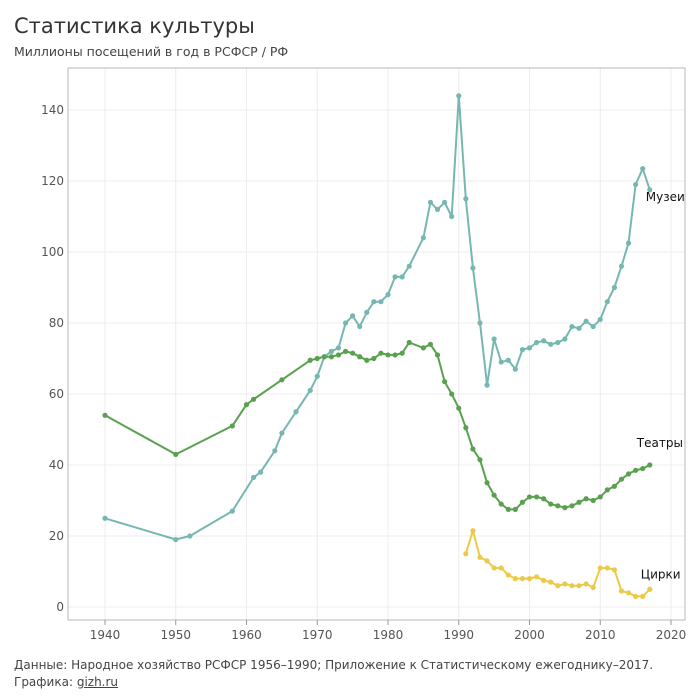  I want to click on gizh-link: gizh.ru, so click(97, 682).